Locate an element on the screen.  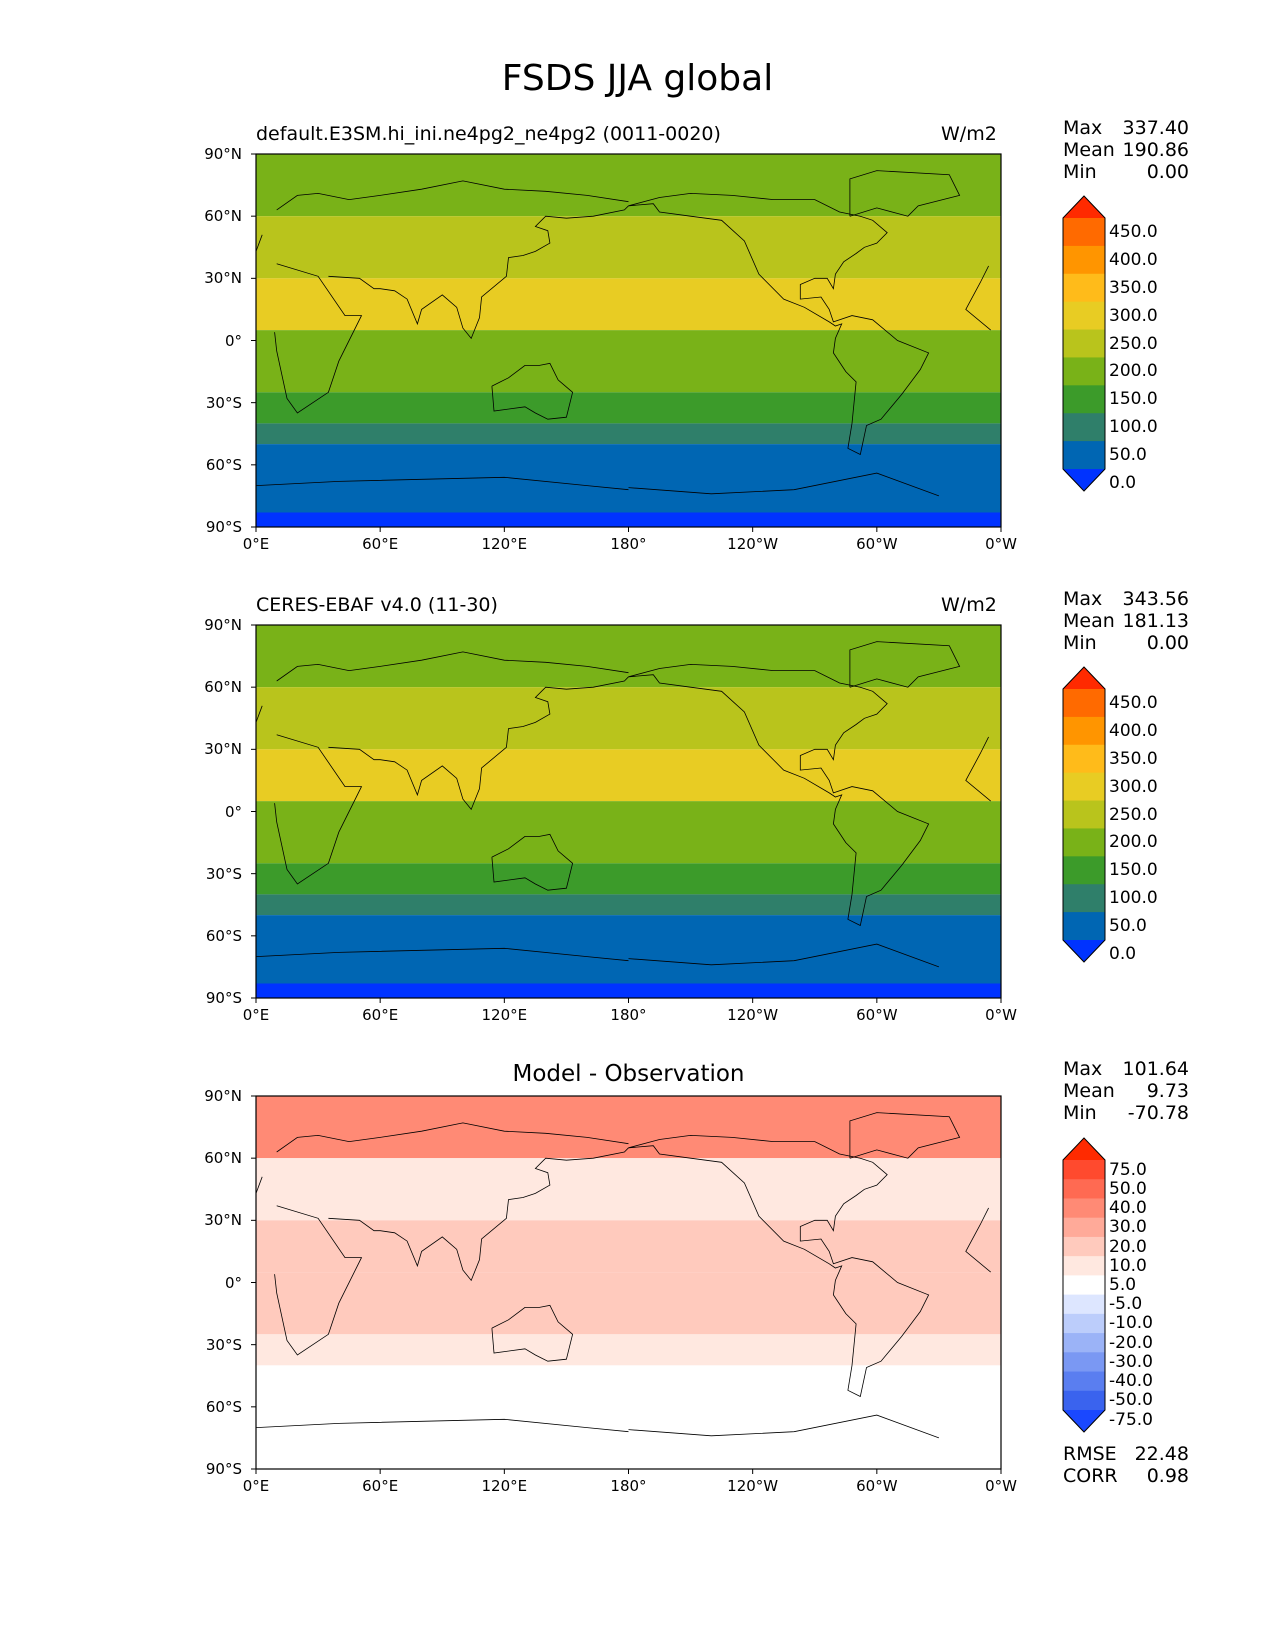
panel-3-title: Model - Observation is located at coordinates (628, 1074).